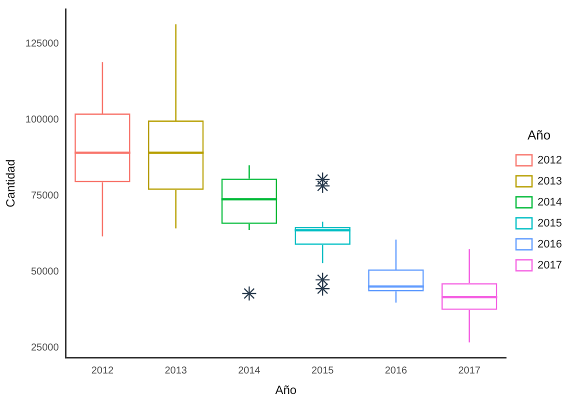  What do you see at coordinates (286, 390) in the screenshot?
I see `x-axis-title: Año` at bounding box center [286, 390].